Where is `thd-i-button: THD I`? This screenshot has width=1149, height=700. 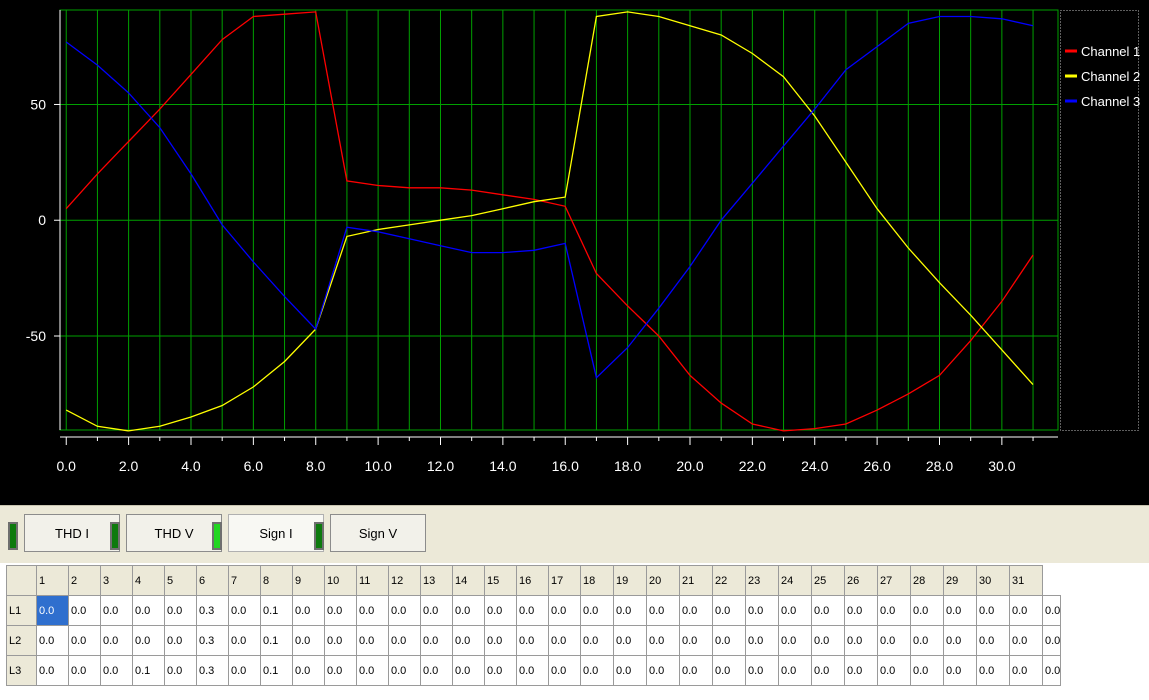 thd-i-button: THD I is located at coordinates (72, 533).